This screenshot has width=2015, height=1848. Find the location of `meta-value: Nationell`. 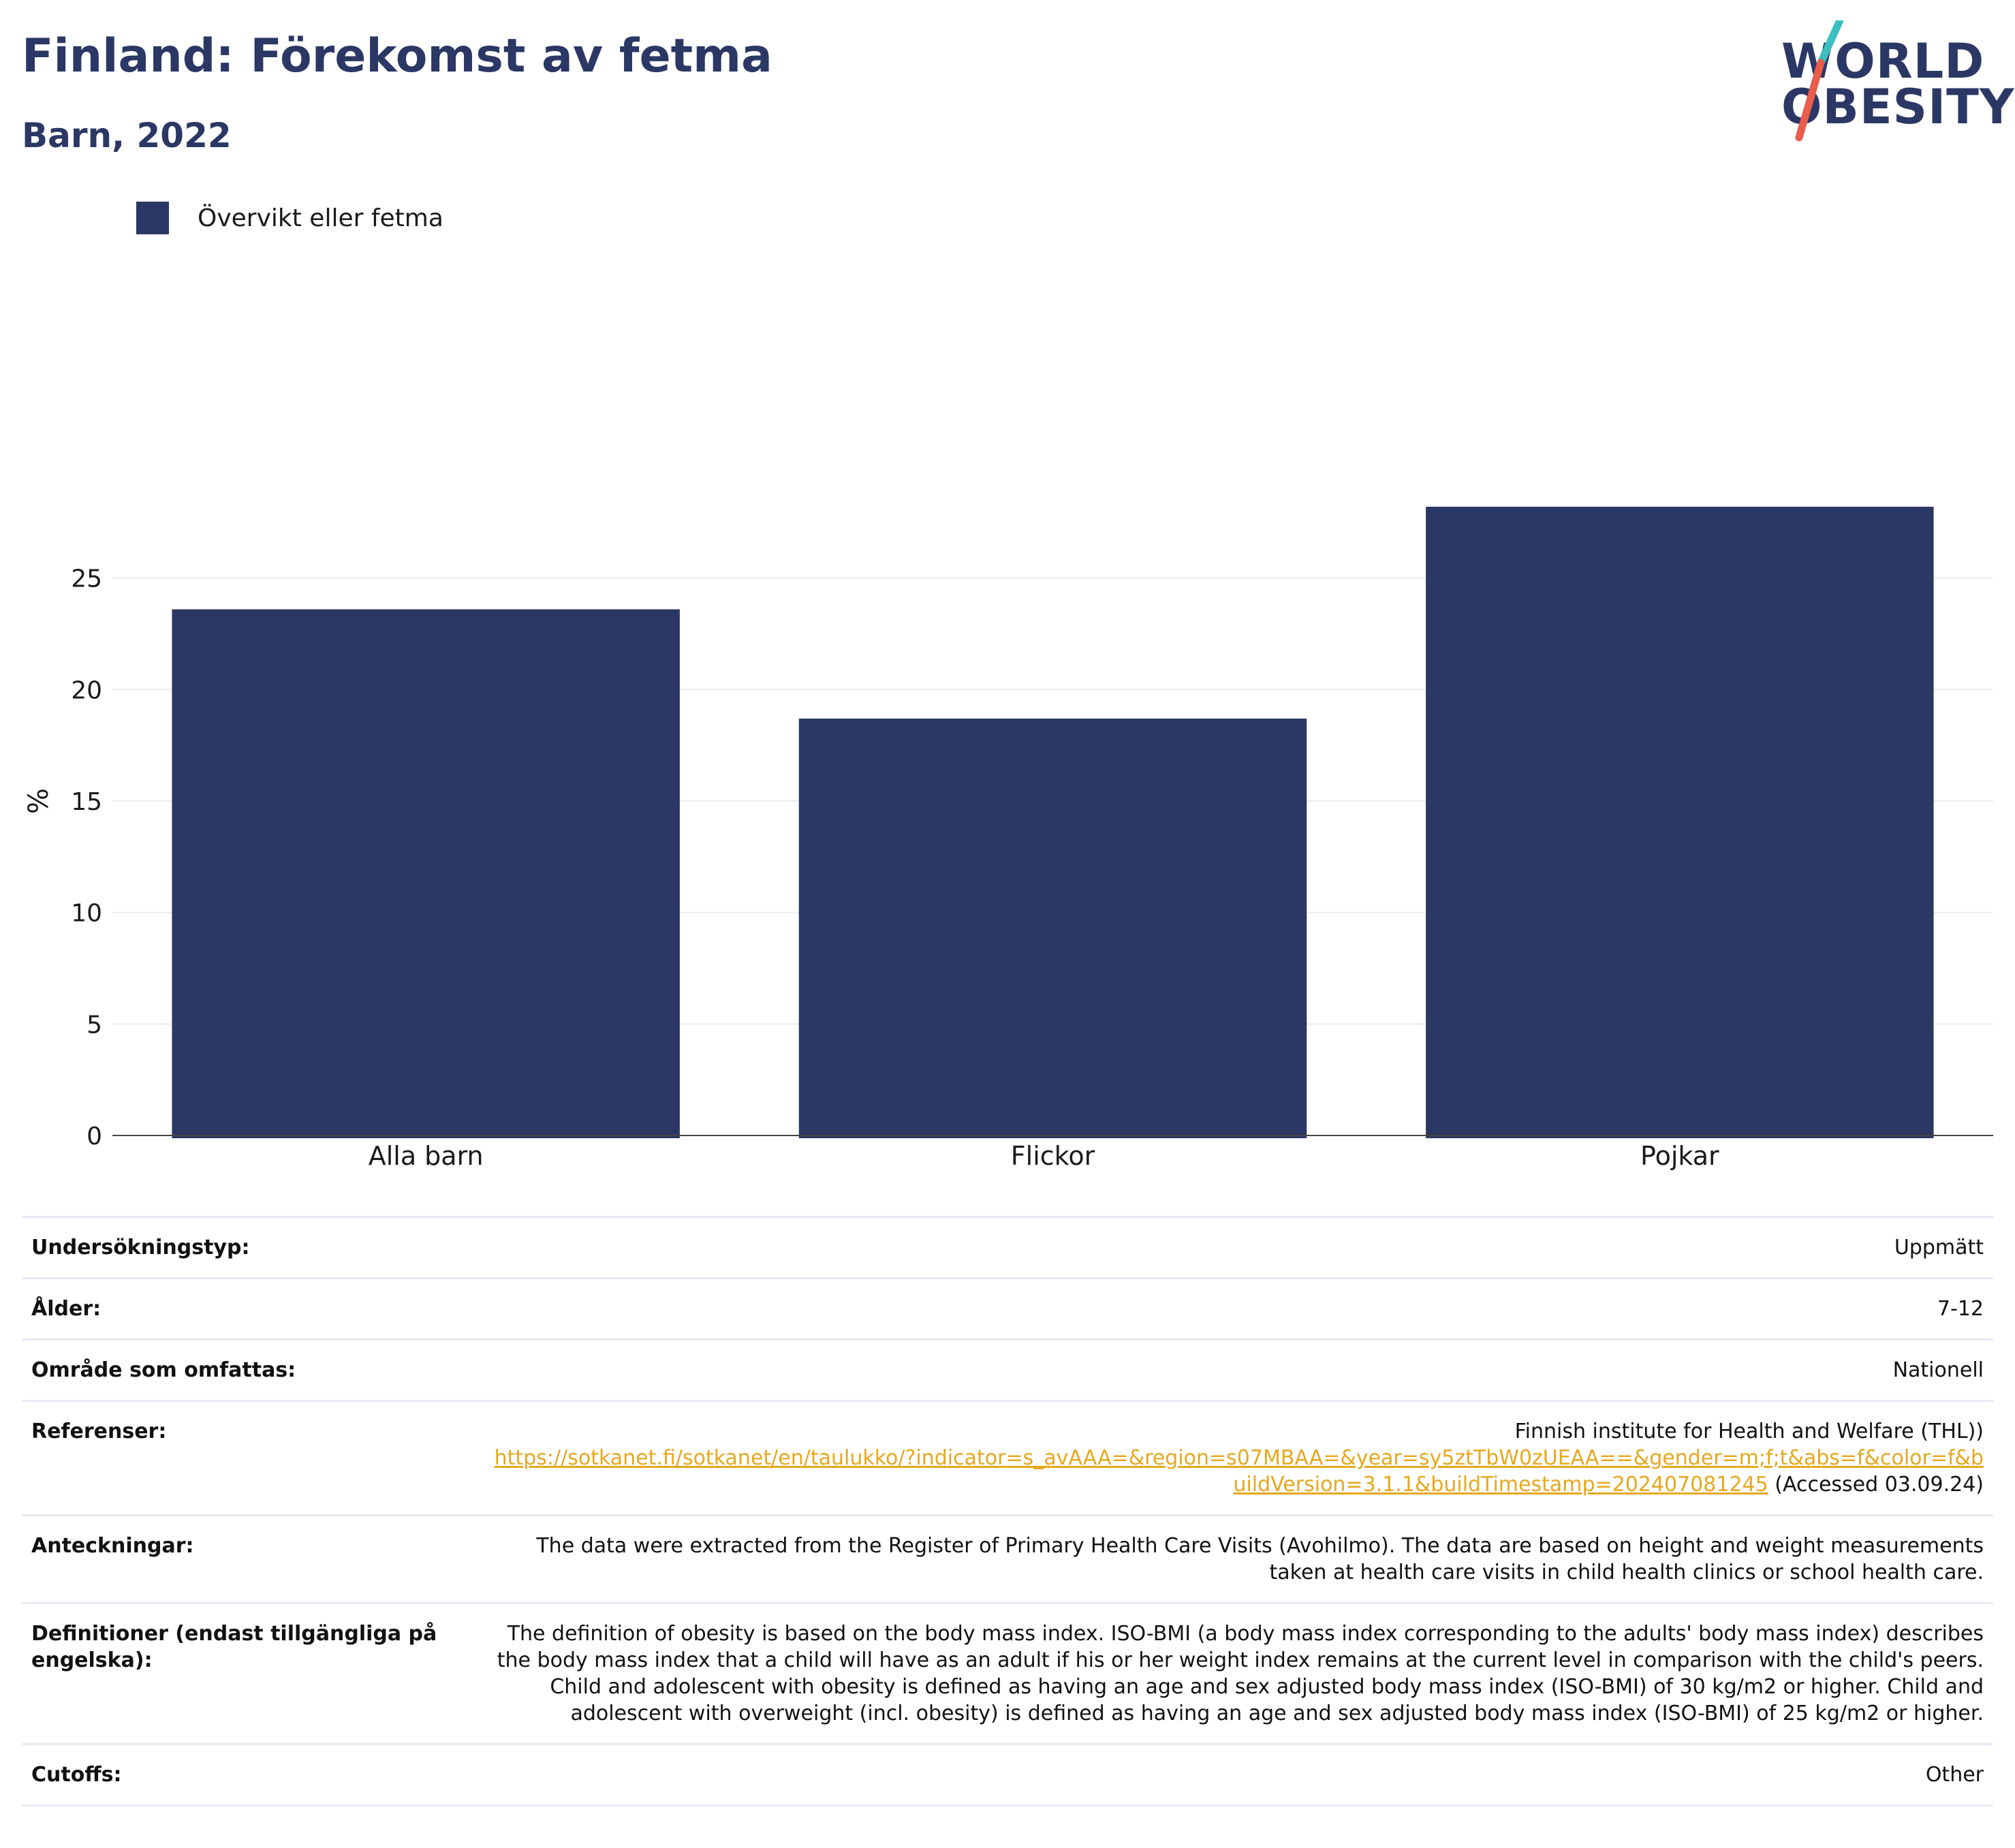

meta-value: Nationell is located at coordinates (1235, 1369).